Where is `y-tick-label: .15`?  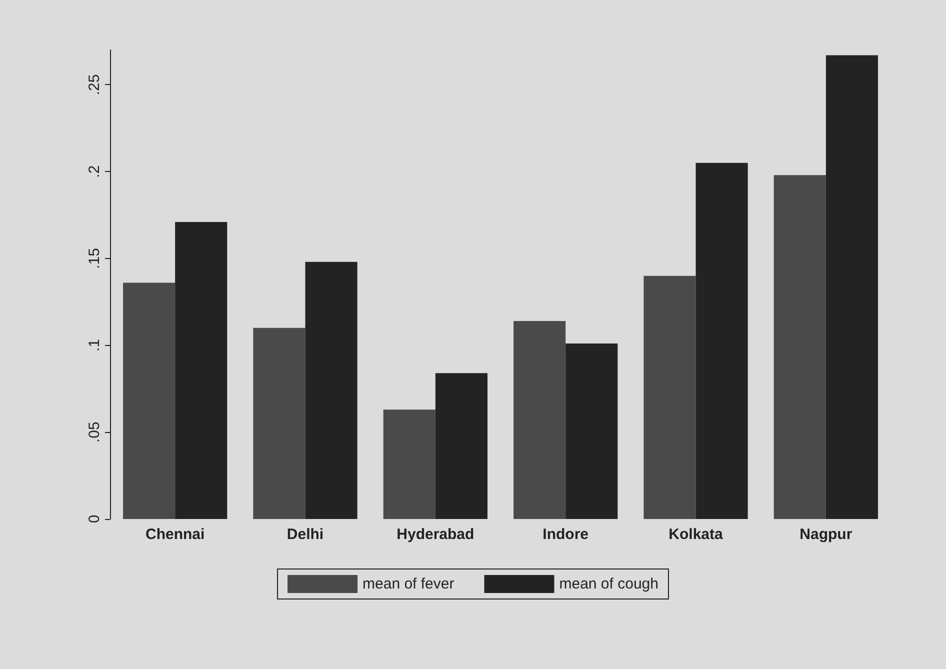
y-tick-label: .15 is located at coordinates (94, 258).